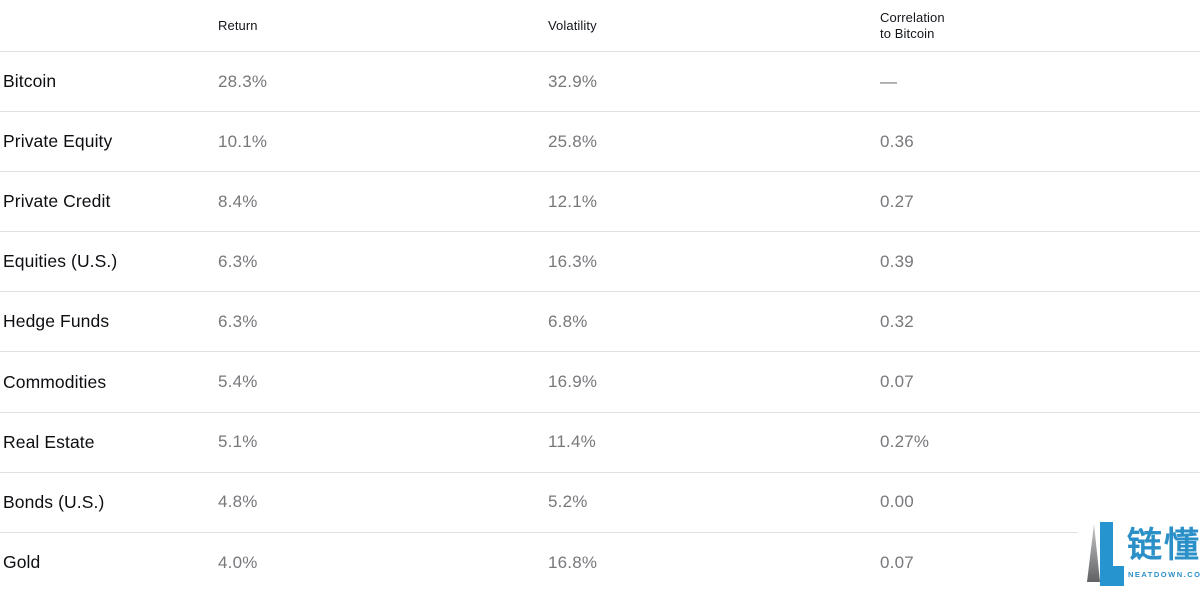 The width and height of the screenshot is (1200, 593). Describe the element at coordinates (600, 563) in the screenshot. I see `table-row: Gold 4.0% 16.8% 0.07` at that location.